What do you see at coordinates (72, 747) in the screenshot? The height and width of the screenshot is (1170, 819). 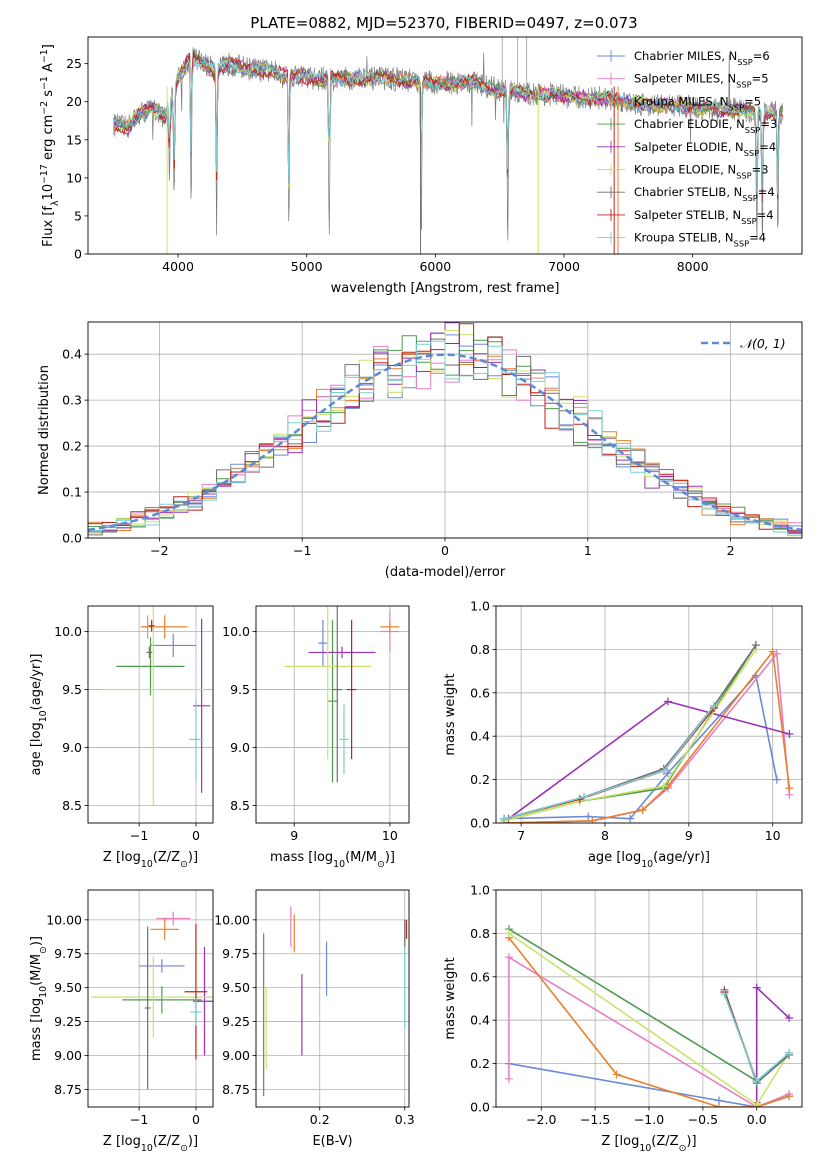 I see `y-tick-label: 9.0` at bounding box center [72, 747].